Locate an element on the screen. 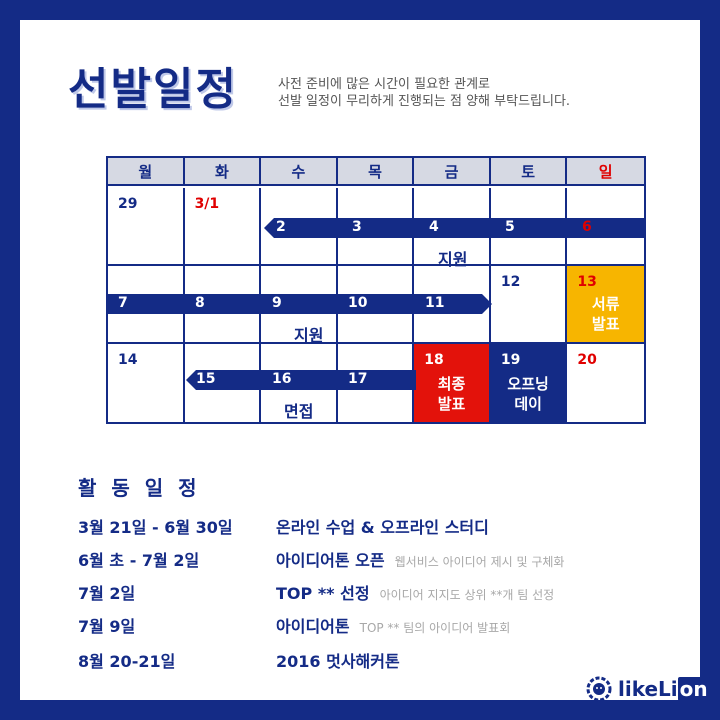 Image resolution: width=720 pixels, height=720 pixels. activity-item: 아이디어톤 오픈 웹서비스 아이디어 제시 및 구체화 is located at coordinates (420, 559).